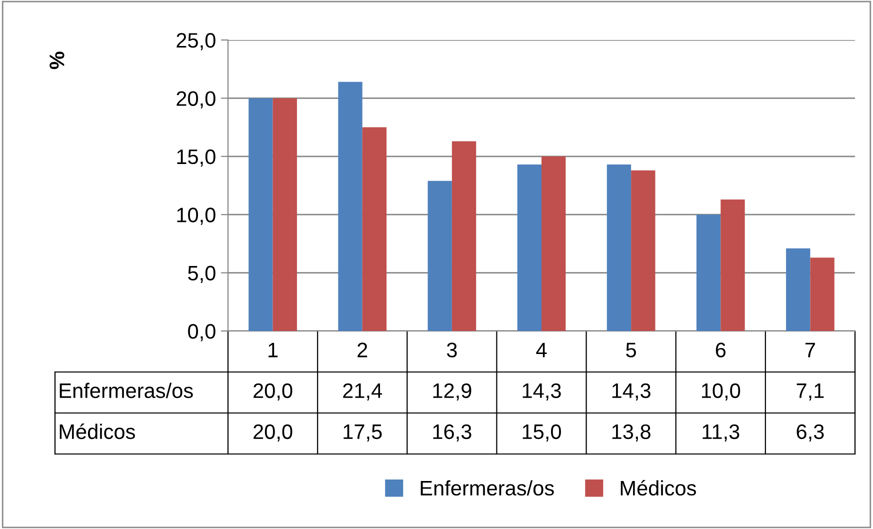 The height and width of the screenshot is (529, 873). Describe the element at coordinates (196, 99) in the screenshot. I see `y-tick-label: 20,0` at that location.